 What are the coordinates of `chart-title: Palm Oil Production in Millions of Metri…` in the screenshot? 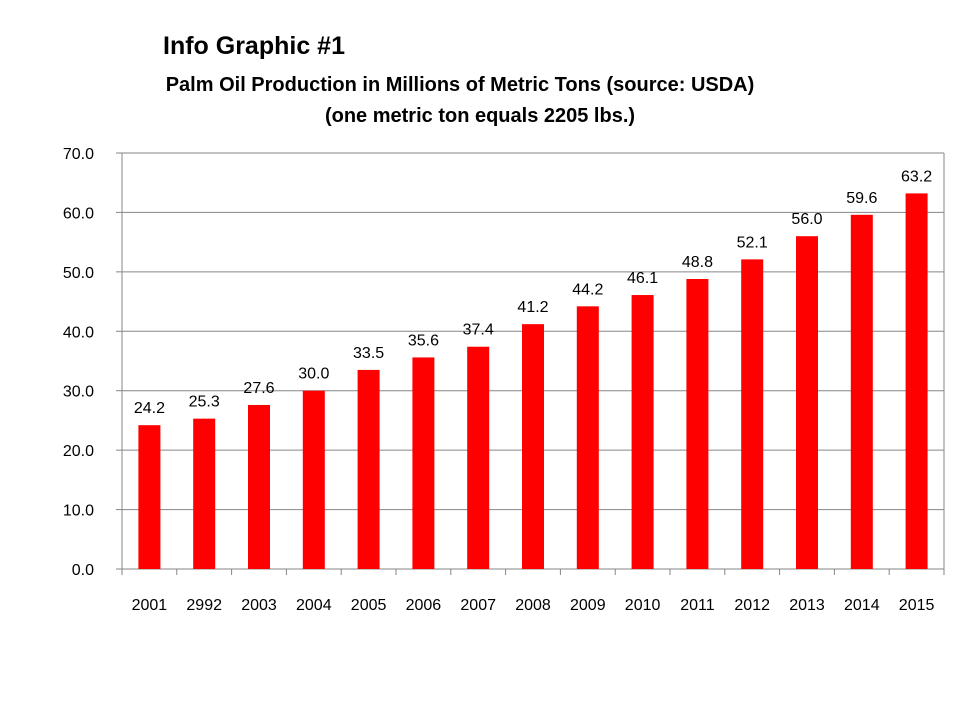 It's located at (460, 85).